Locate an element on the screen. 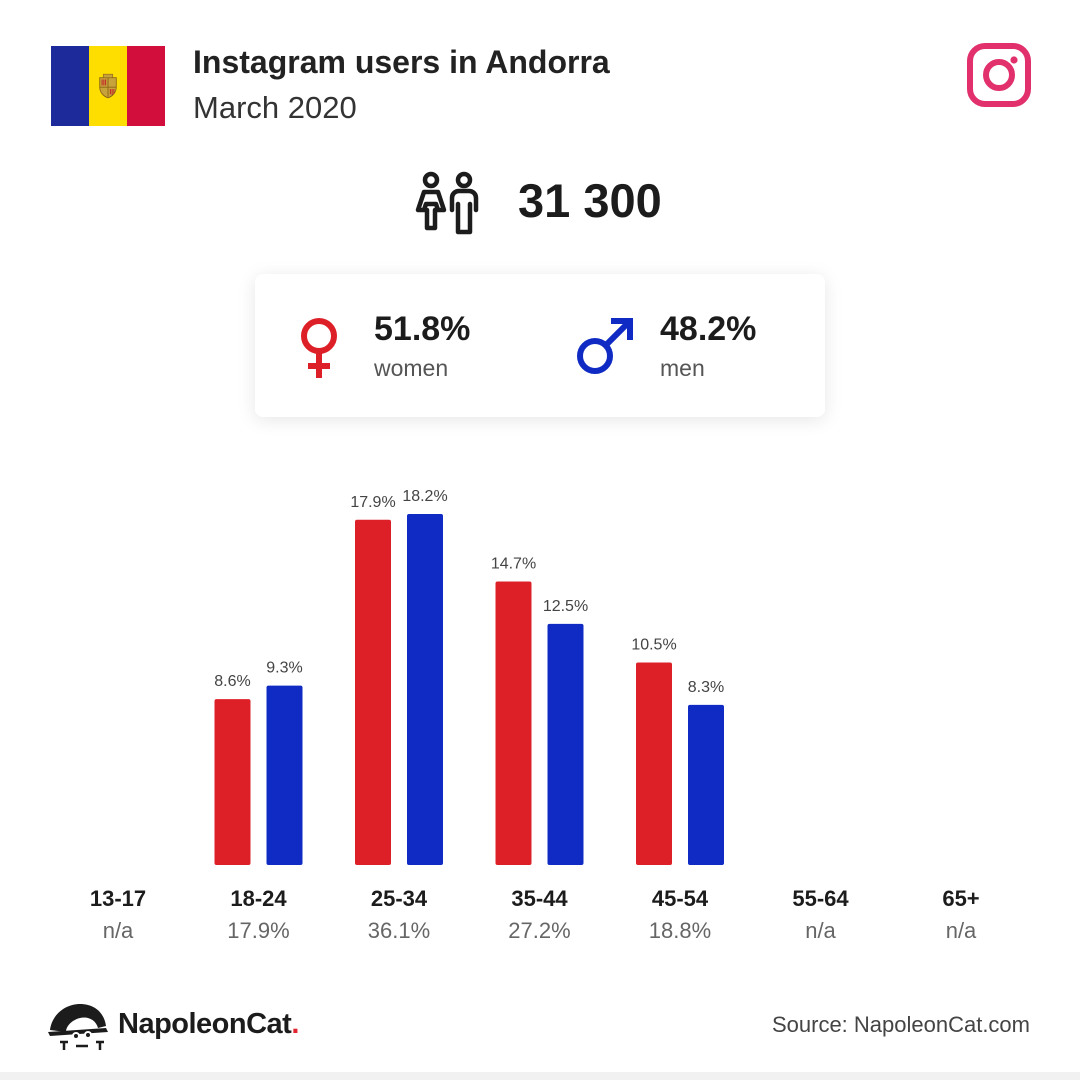 The image size is (1080, 1080). coat-of-arms-icon is located at coordinates (108, 86).